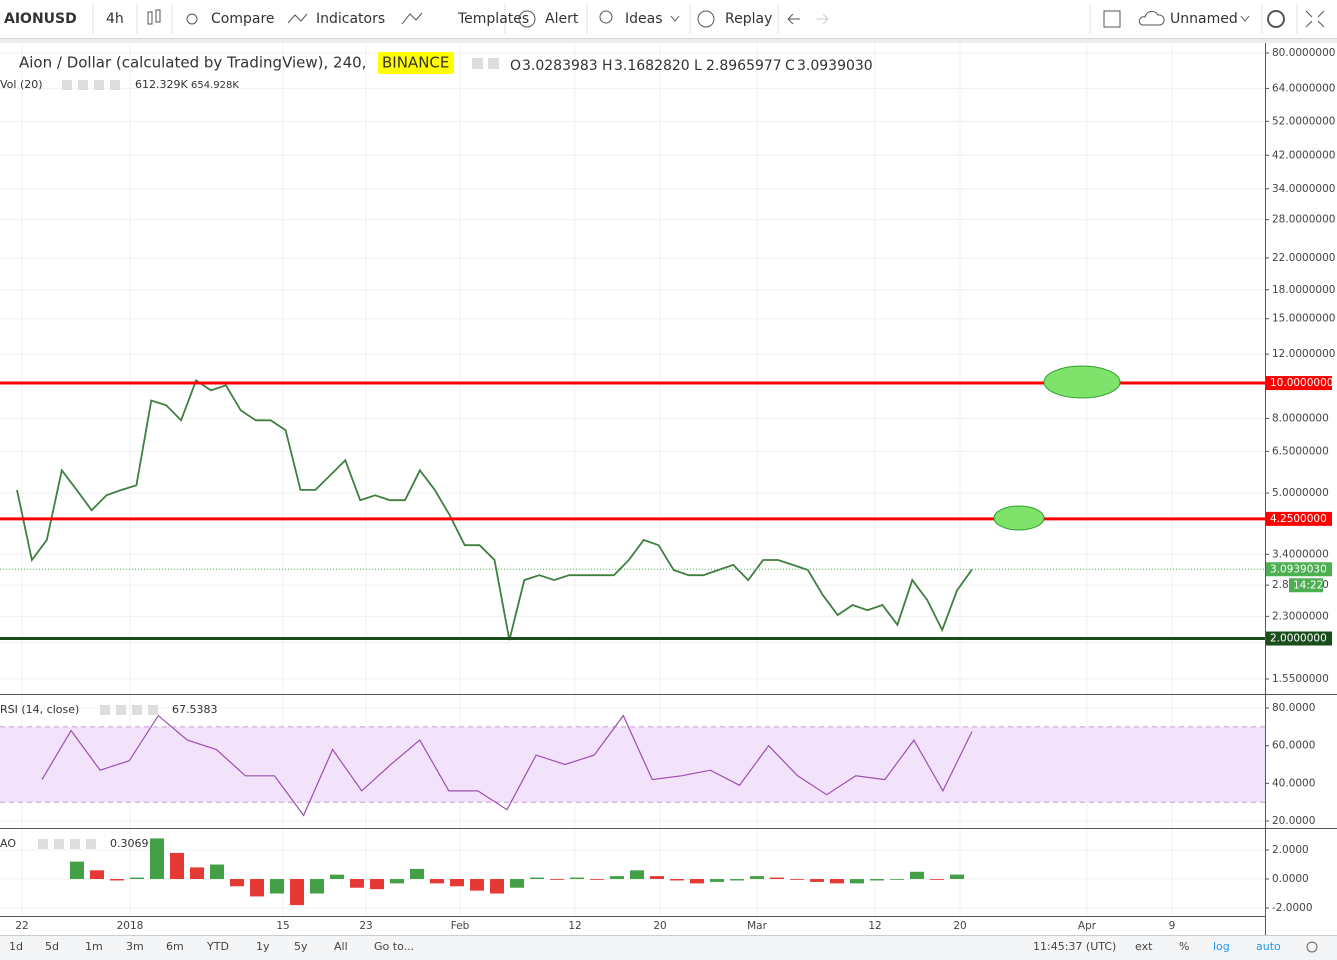 Image resolution: width=1337 pixels, height=960 pixels. I want to click on ao-label: AO, so click(8, 843).